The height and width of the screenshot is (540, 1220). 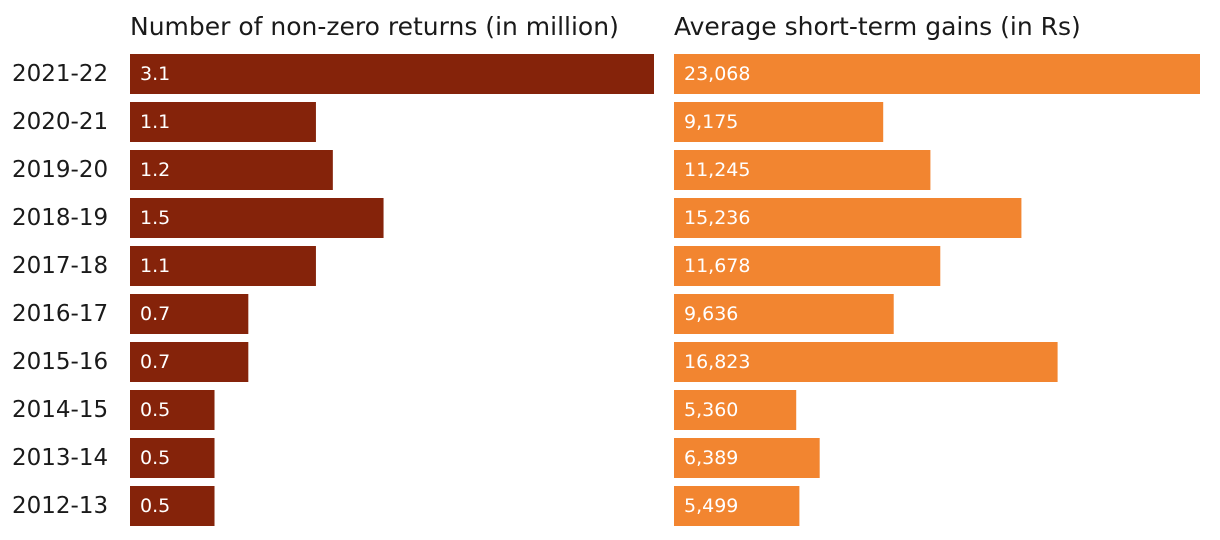 I want to click on category-label: 2015-16, so click(x=60, y=362).